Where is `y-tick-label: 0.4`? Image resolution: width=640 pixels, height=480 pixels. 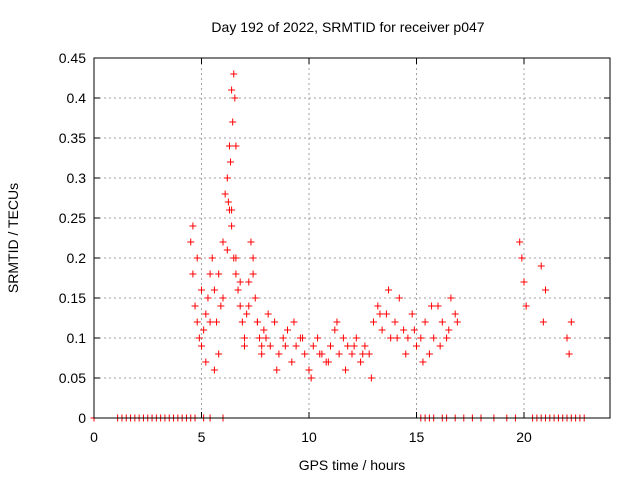
y-tick-label: 0.4 is located at coordinates (77, 98).